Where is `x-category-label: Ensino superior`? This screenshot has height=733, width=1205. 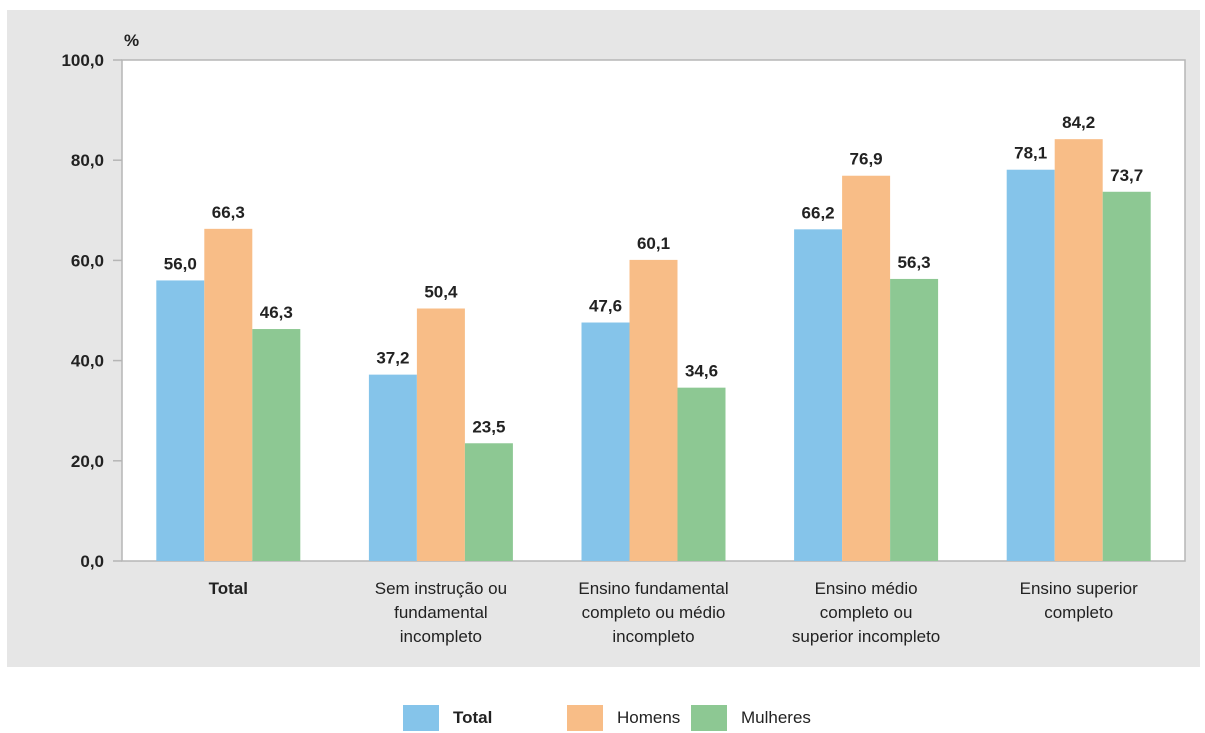 x-category-label: Ensino superior is located at coordinates (1079, 588).